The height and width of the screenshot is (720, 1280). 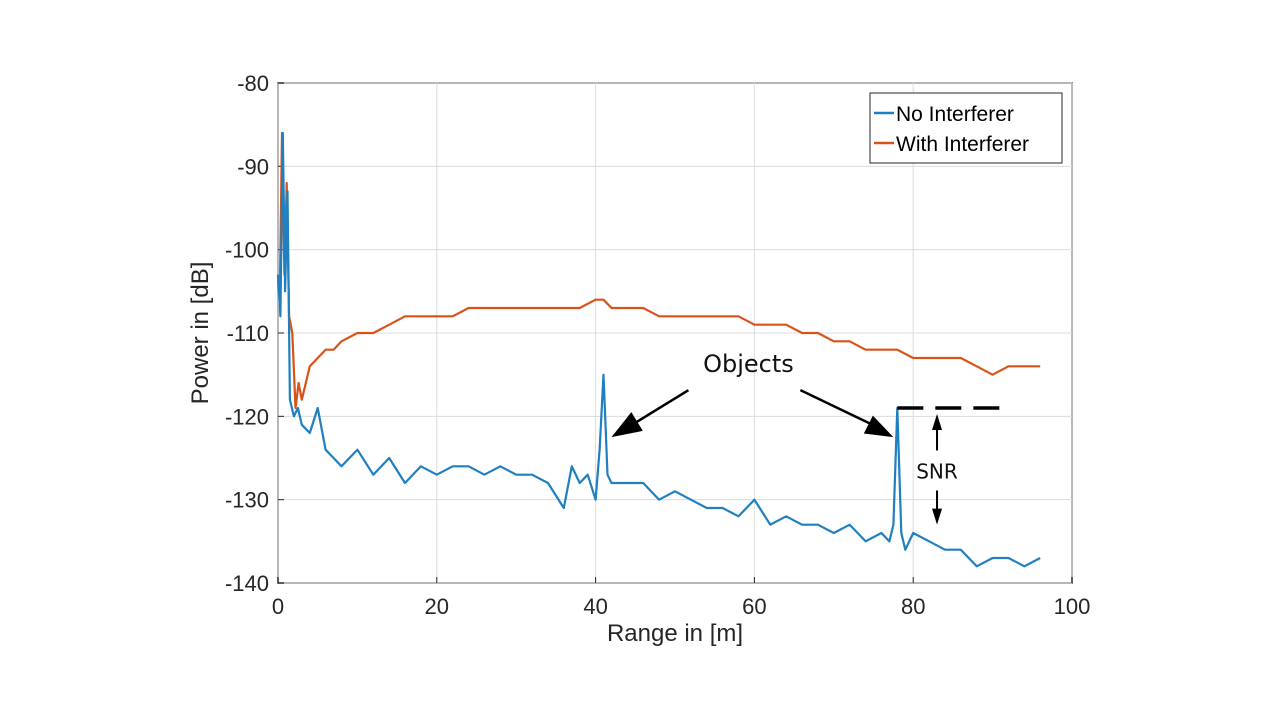 I want to click on snr-up-arrowhead, so click(x=937, y=422).